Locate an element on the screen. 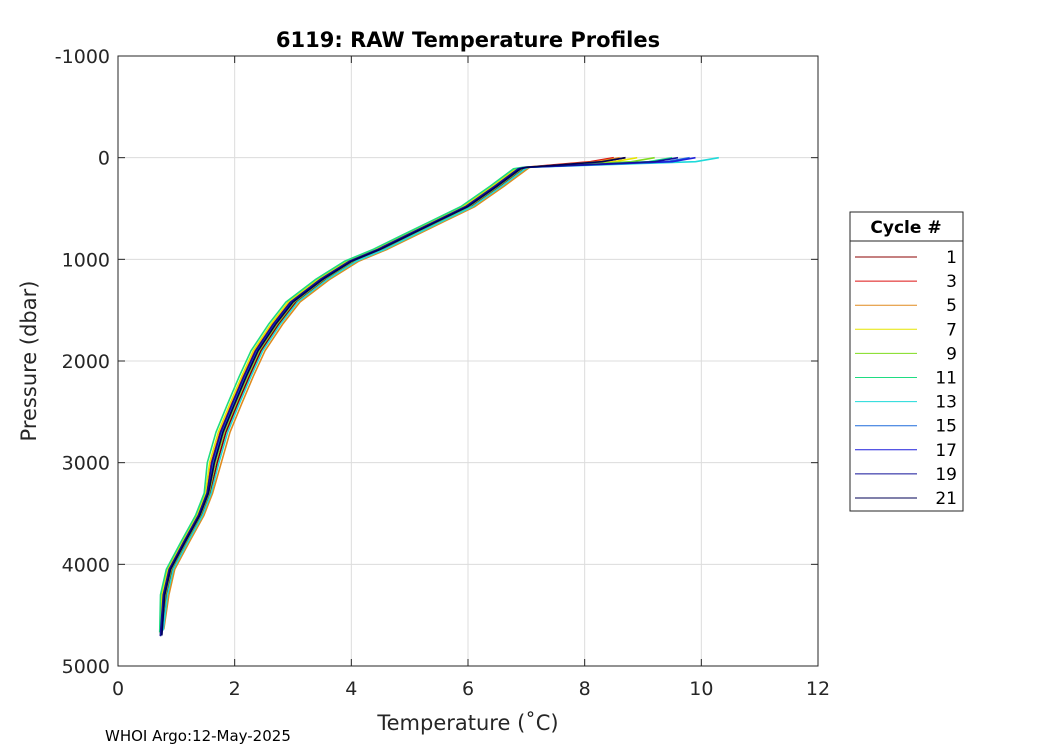 This screenshot has height=750, width=1050. y-tick-label: 2000 is located at coordinates (86, 362).